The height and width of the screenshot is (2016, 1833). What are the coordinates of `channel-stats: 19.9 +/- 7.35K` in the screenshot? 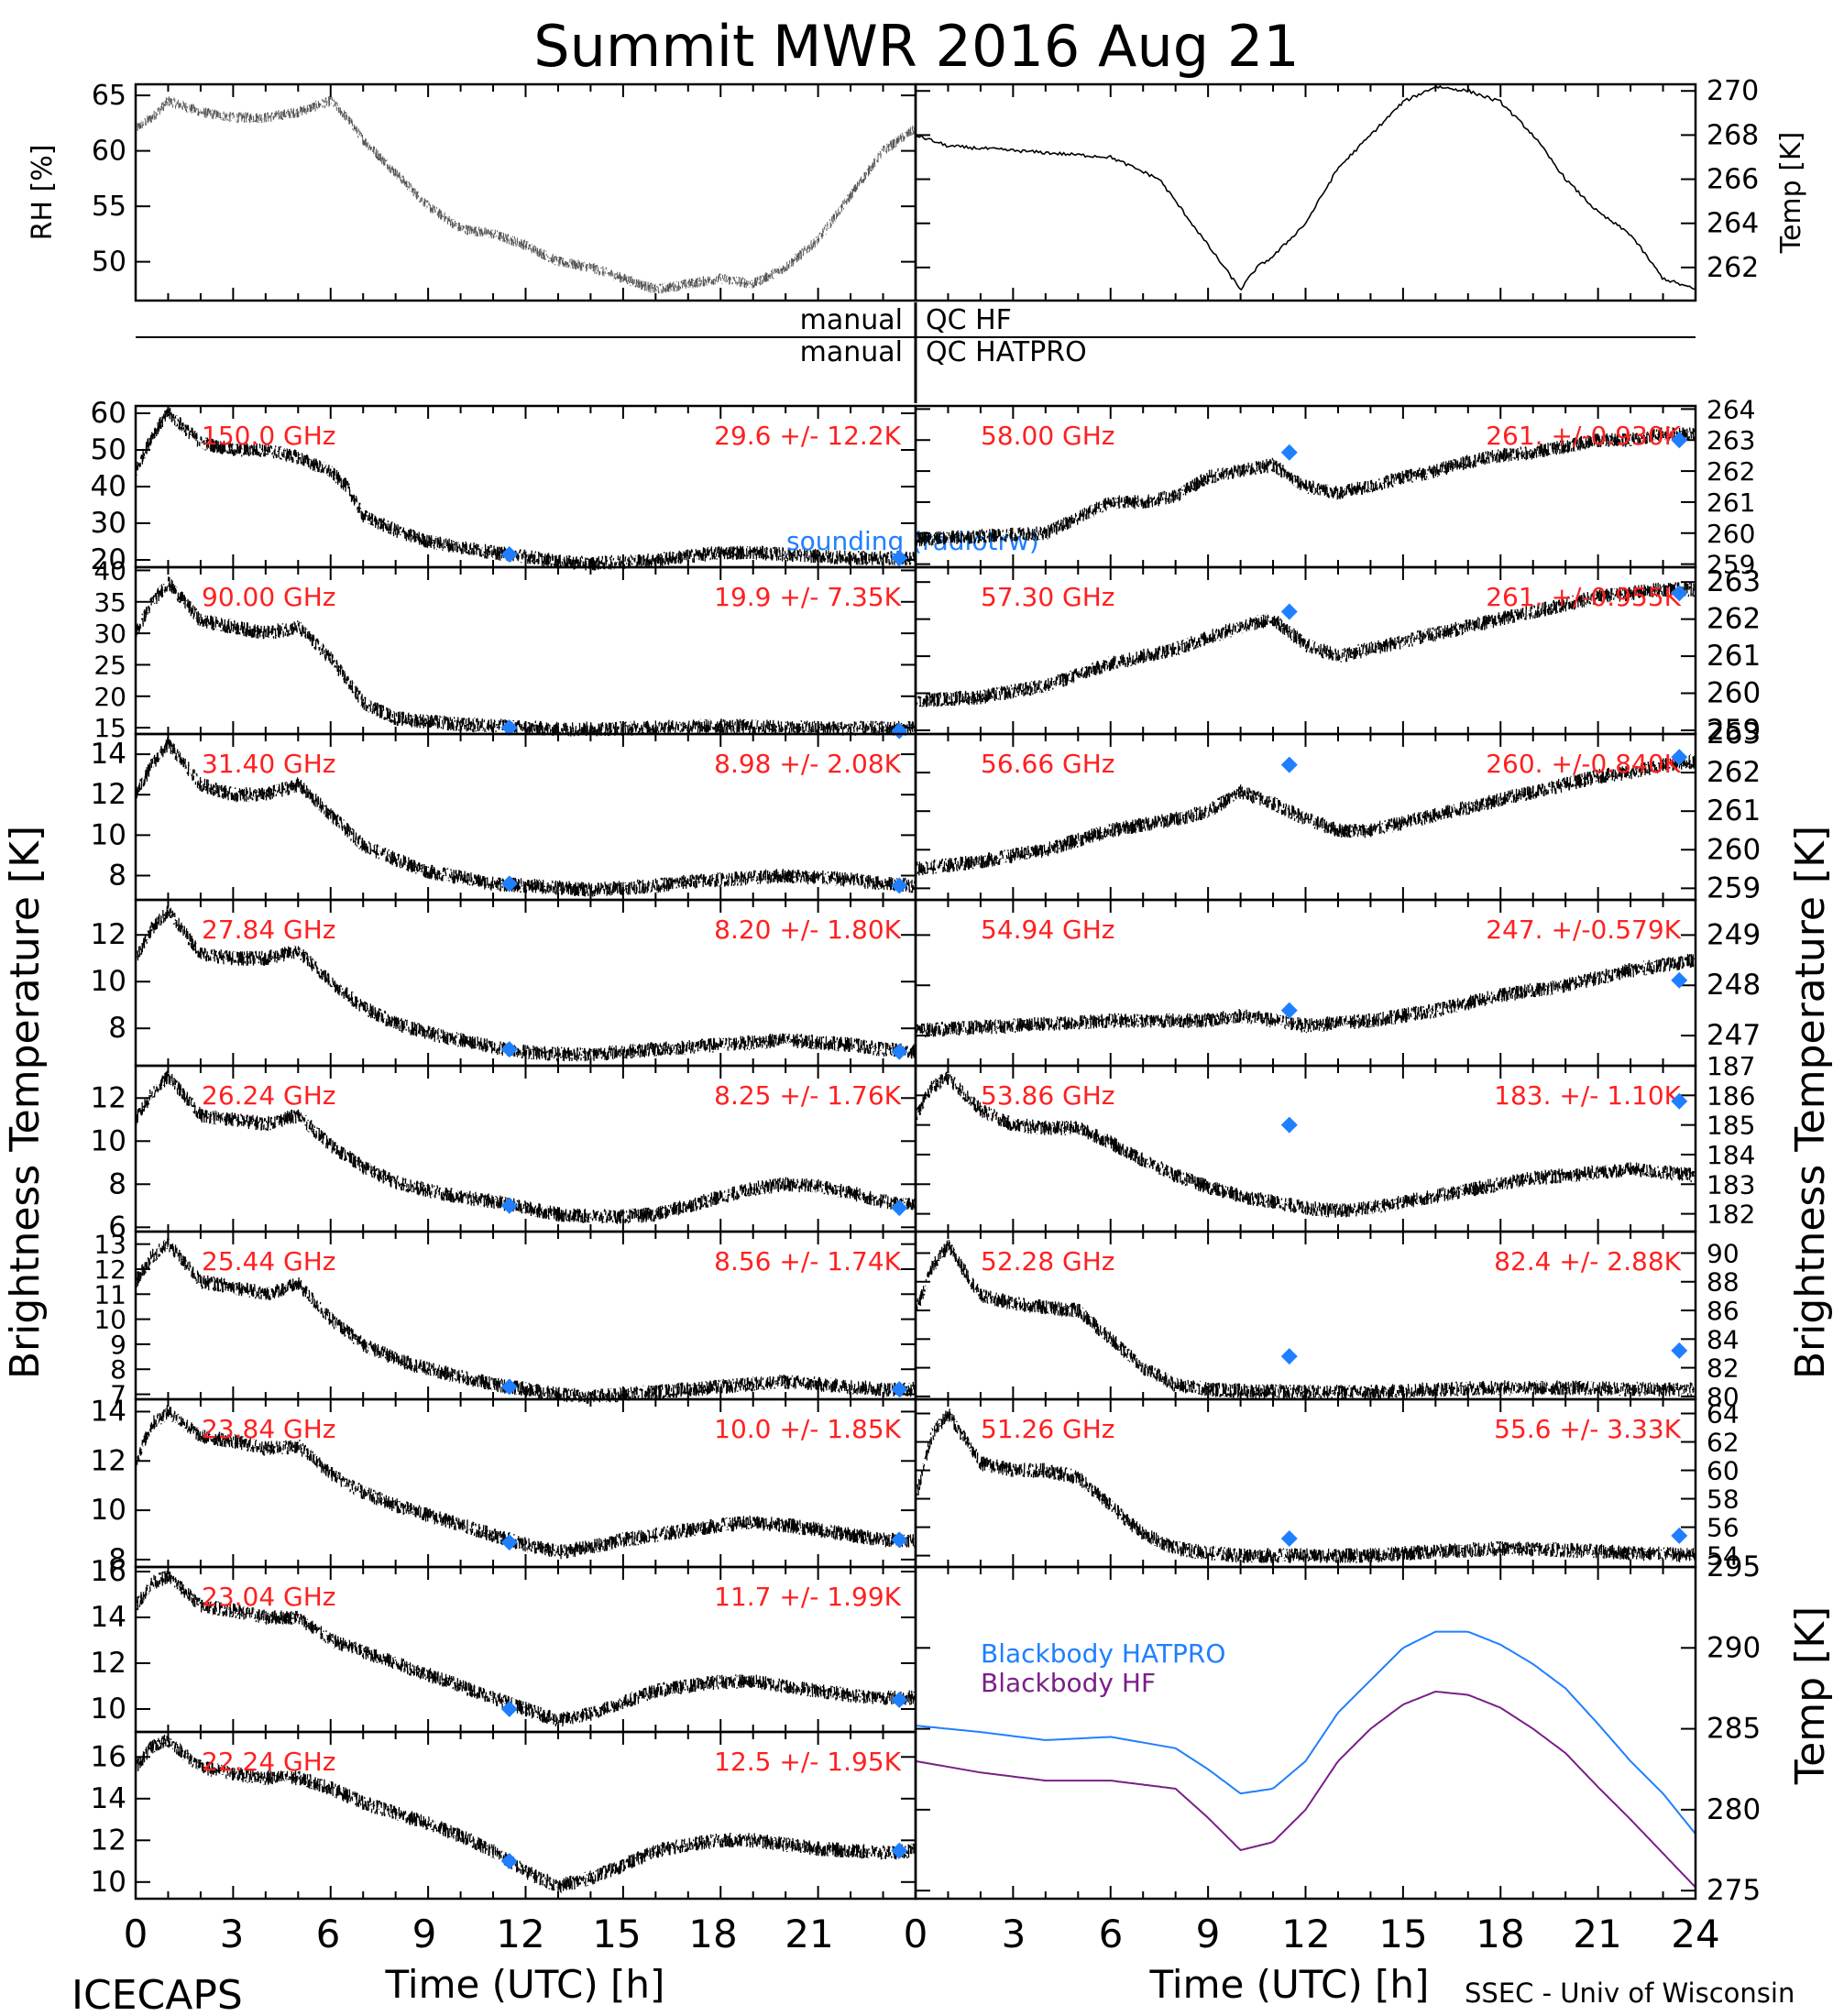 It's located at (807, 597).